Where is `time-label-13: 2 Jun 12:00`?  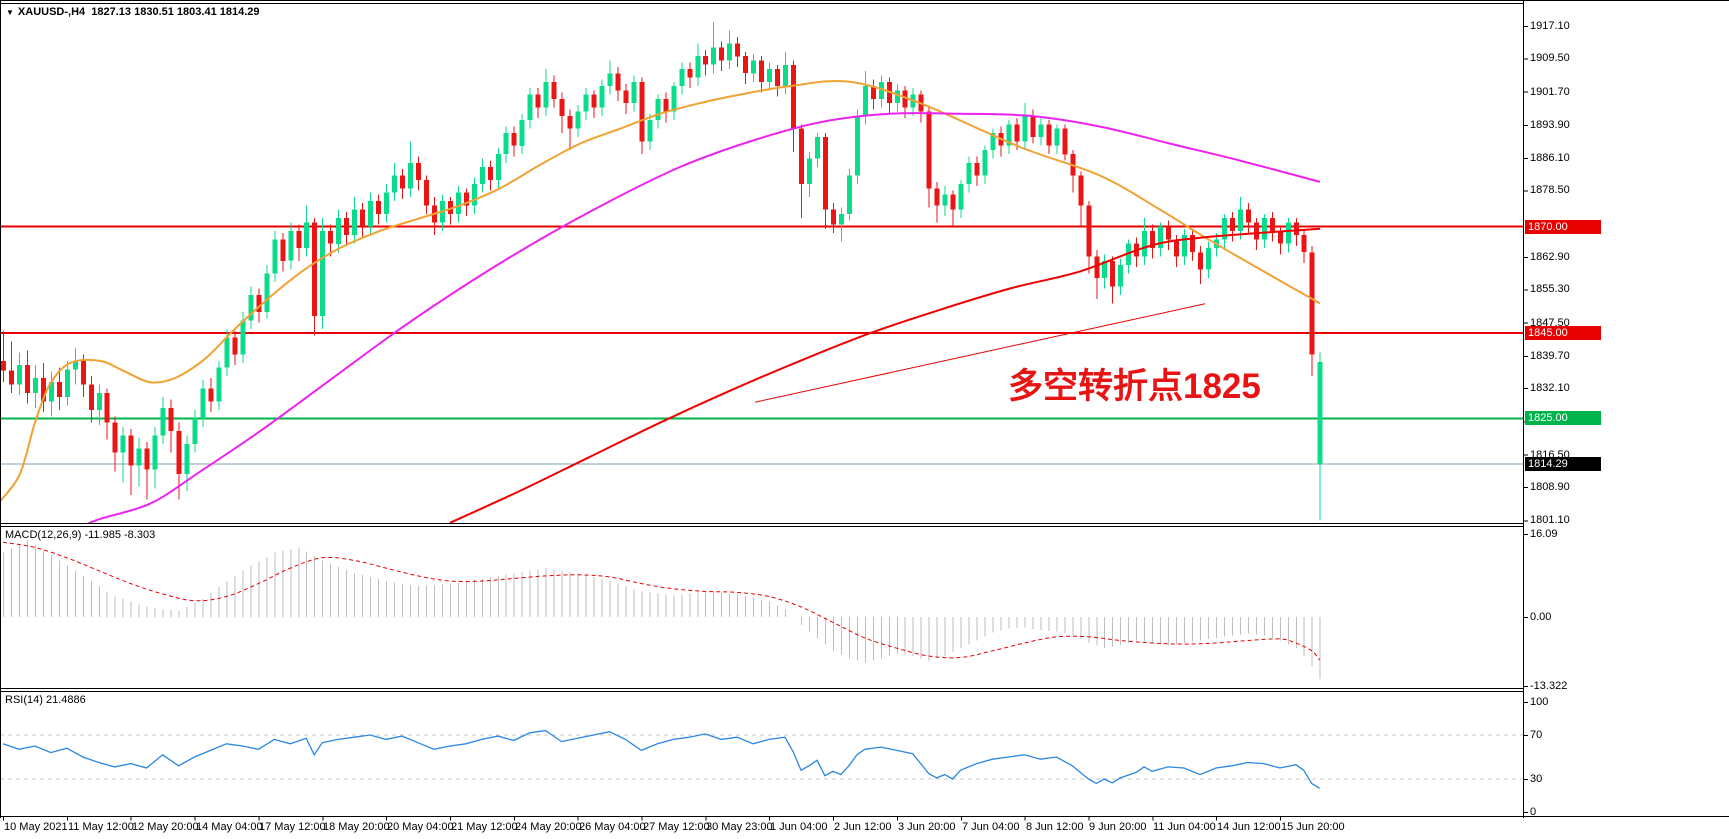
time-label-13: 2 Jun 12:00 is located at coordinates (863, 827).